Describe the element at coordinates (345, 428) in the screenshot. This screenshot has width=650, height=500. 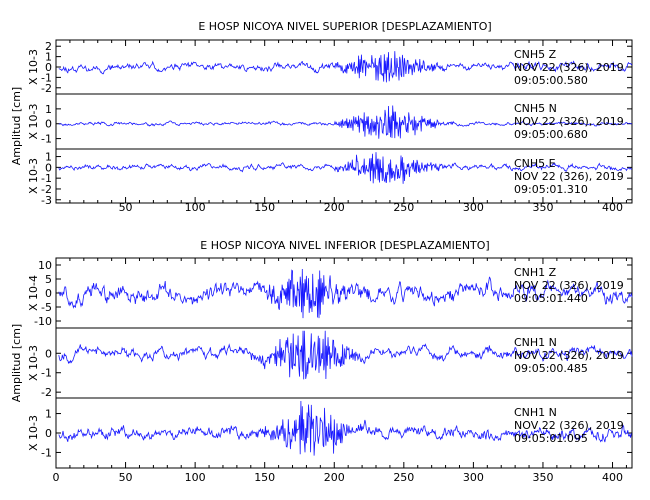
I see `lower-panel-3-waveform` at that location.